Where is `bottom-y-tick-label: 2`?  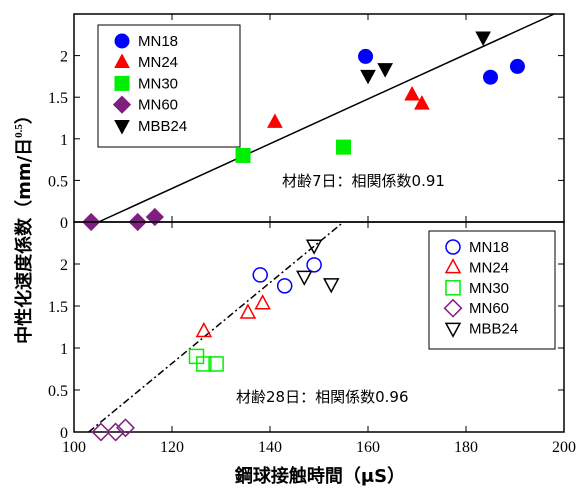
bottom-y-tick-label: 2 is located at coordinates (64, 265).